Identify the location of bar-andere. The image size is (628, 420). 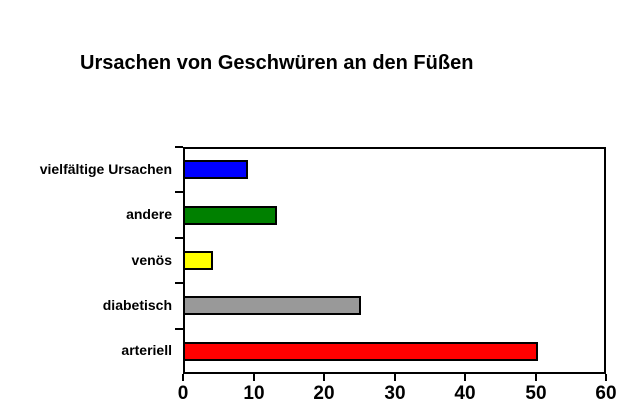
(230, 215).